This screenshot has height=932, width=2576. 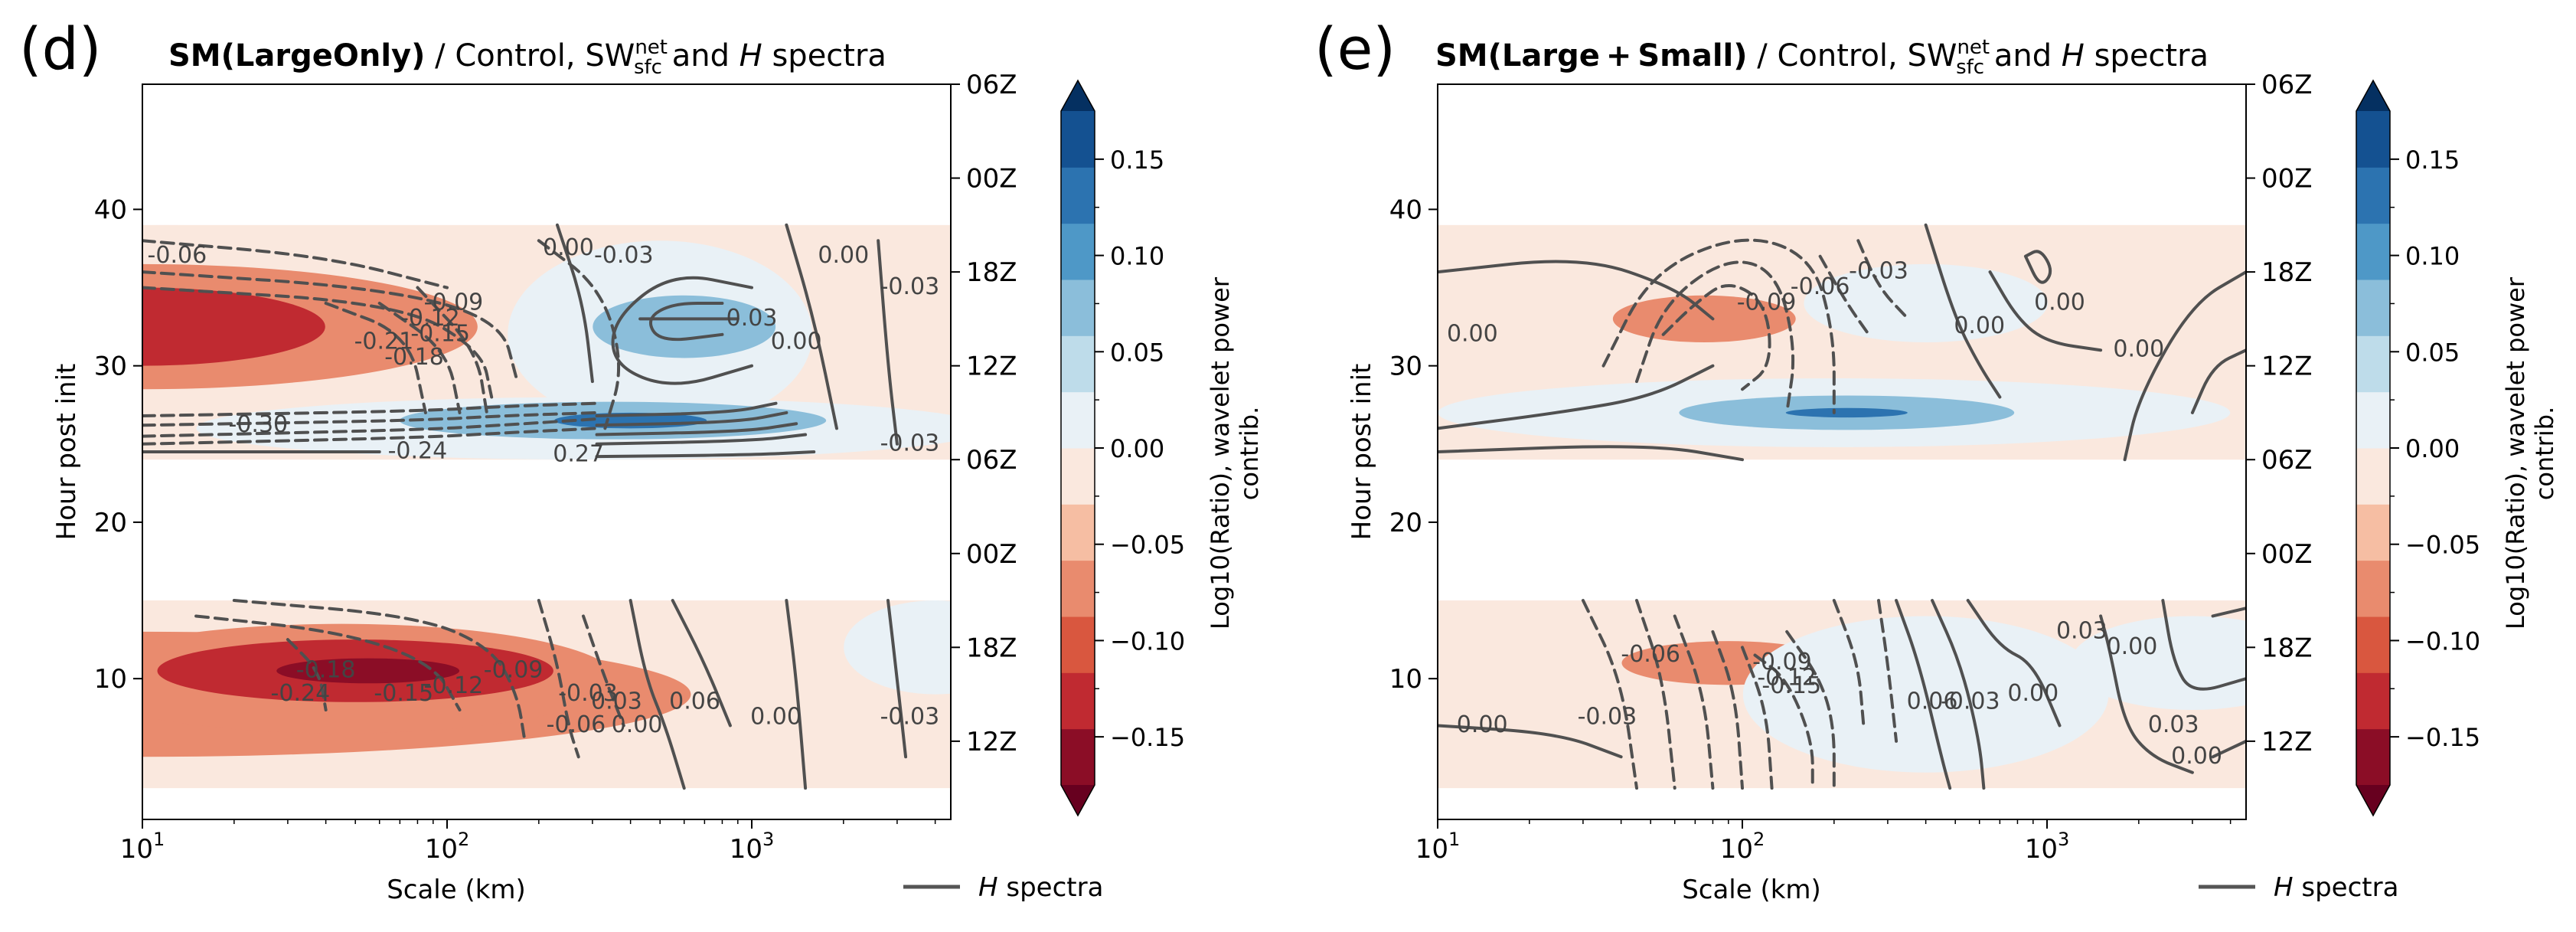 I want to click on contour-label: -0.24, so click(x=418, y=451).